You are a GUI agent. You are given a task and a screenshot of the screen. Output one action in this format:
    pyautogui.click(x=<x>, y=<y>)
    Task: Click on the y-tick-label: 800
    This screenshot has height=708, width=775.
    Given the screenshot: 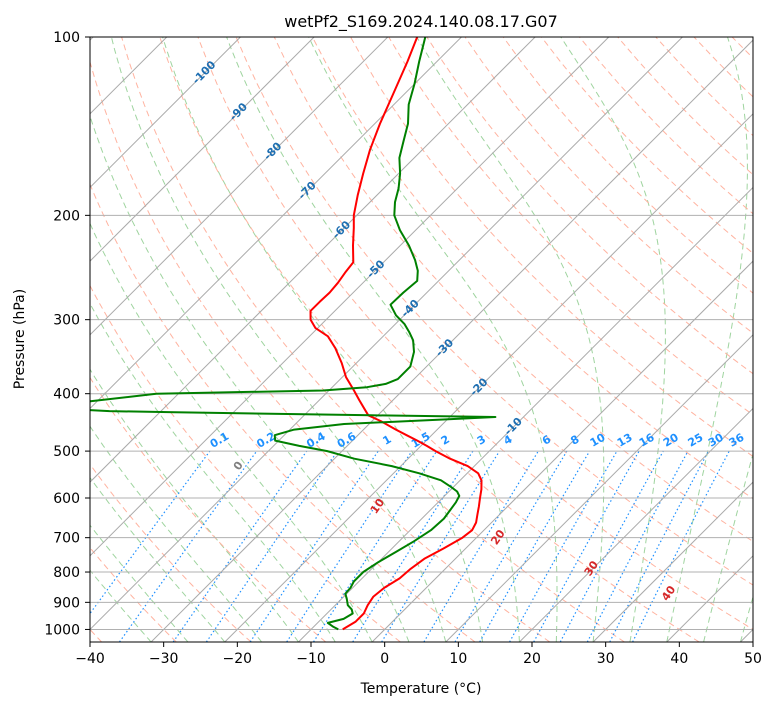 What is the action you would take?
    pyautogui.click(x=66, y=573)
    